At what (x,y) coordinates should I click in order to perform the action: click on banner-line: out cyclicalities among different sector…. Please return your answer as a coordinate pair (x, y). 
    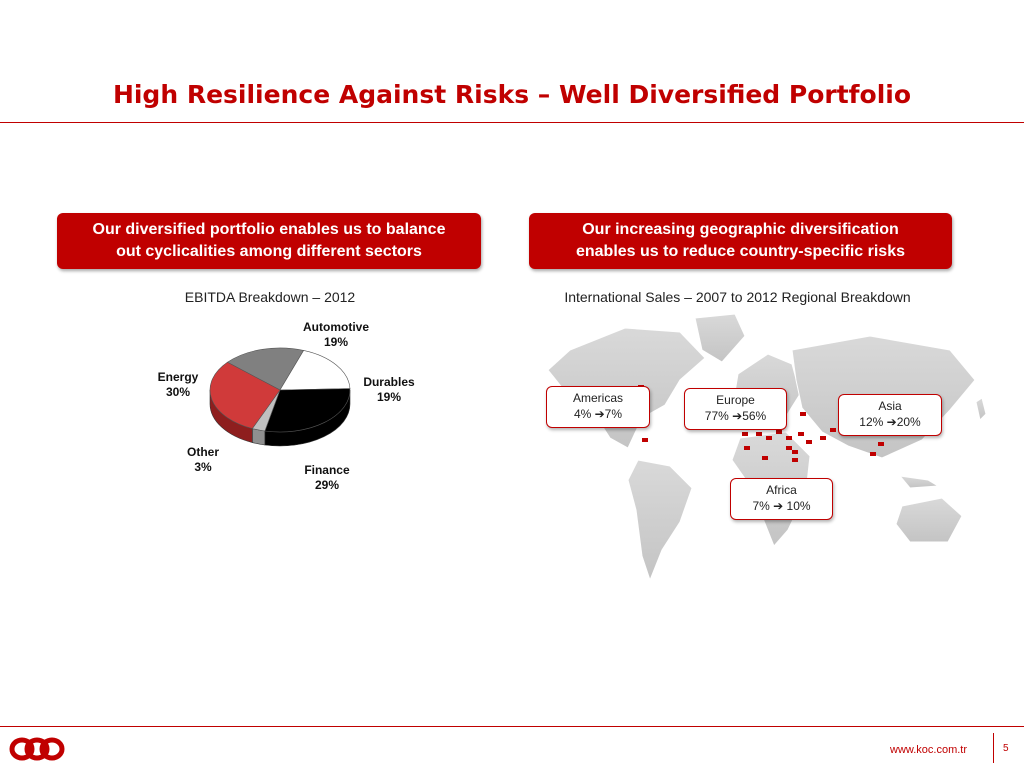
    Looking at the image, I should click on (269, 251).